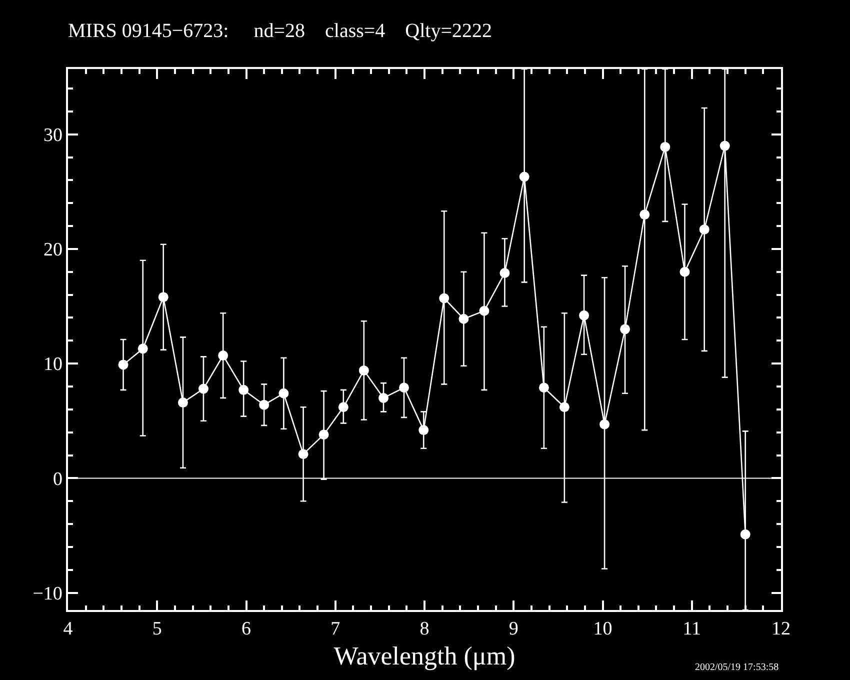  What do you see at coordinates (280, 31) in the screenshot?
I see `chart-title: MIRS 09145−6723: nd=28 class=4 Qlty=2222` at bounding box center [280, 31].